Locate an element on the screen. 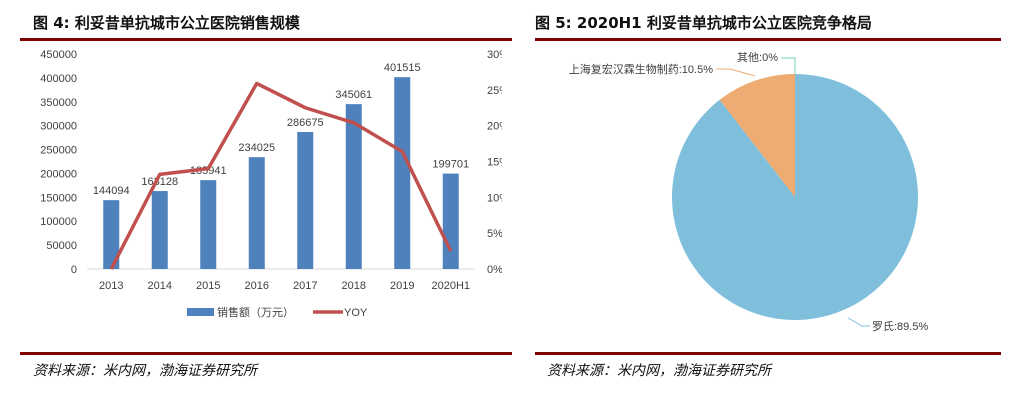 This screenshot has height=410, width=1023. legend-line-label: YOY is located at coordinates (356, 313).